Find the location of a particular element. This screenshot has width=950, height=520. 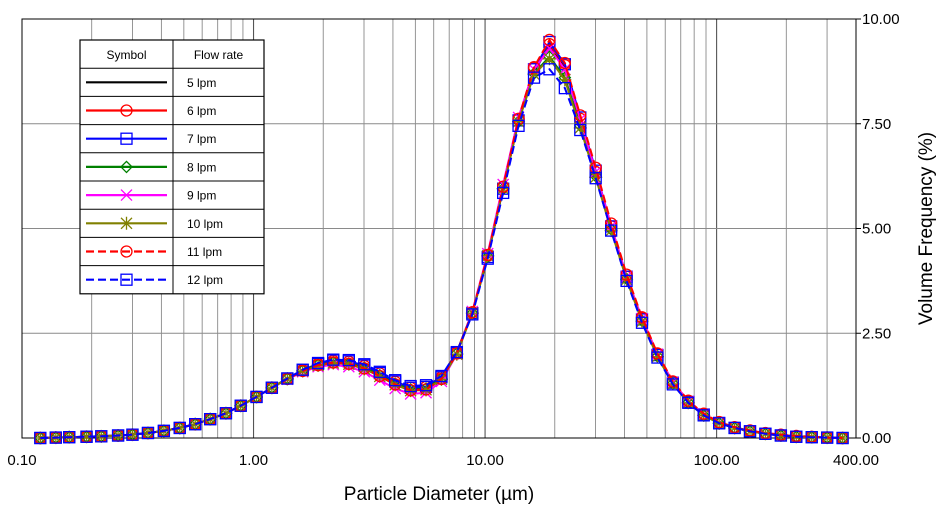

x-tick-label: 0.10 is located at coordinates (21, 460).